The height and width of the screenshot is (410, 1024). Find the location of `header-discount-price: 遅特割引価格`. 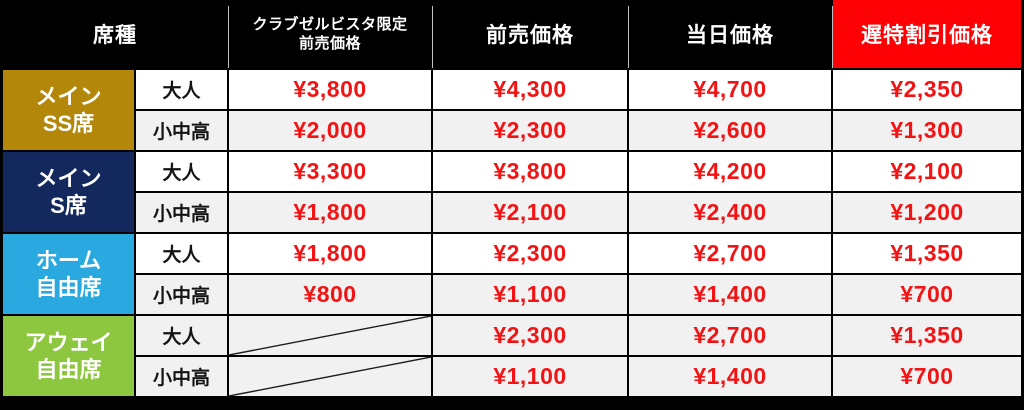

header-discount-price: 遅特割引価格 is located at coordinates (927, 34).